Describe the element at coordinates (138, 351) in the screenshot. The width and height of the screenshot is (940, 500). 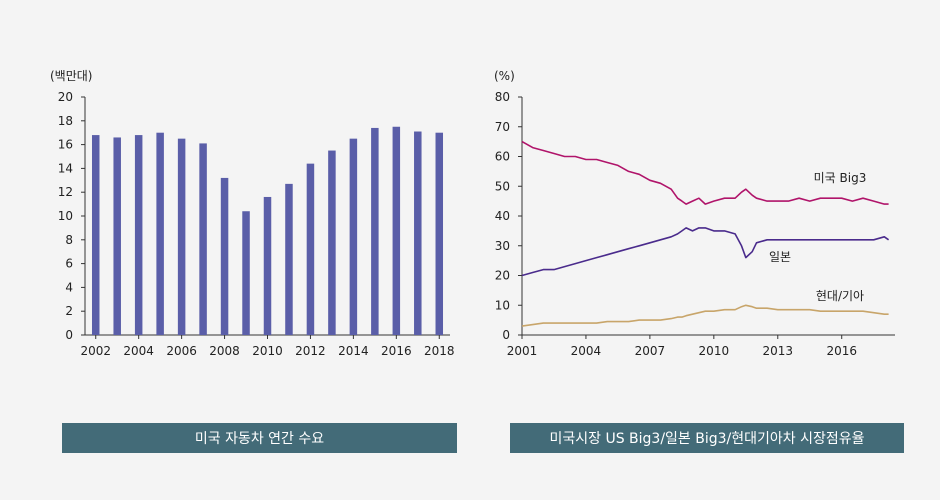
I see `bar-x-tick-label: 2004` at that location.